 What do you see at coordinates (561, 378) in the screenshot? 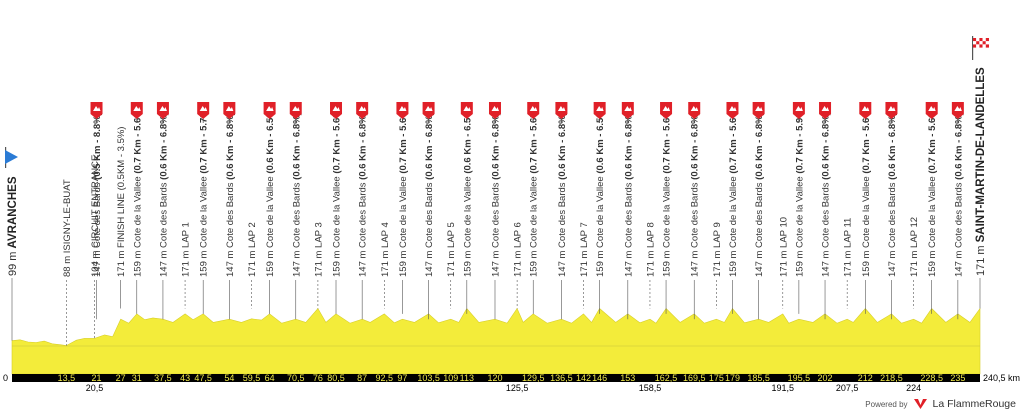
I see `km-tick-label: 136,5` at bounding box center [561, 378].